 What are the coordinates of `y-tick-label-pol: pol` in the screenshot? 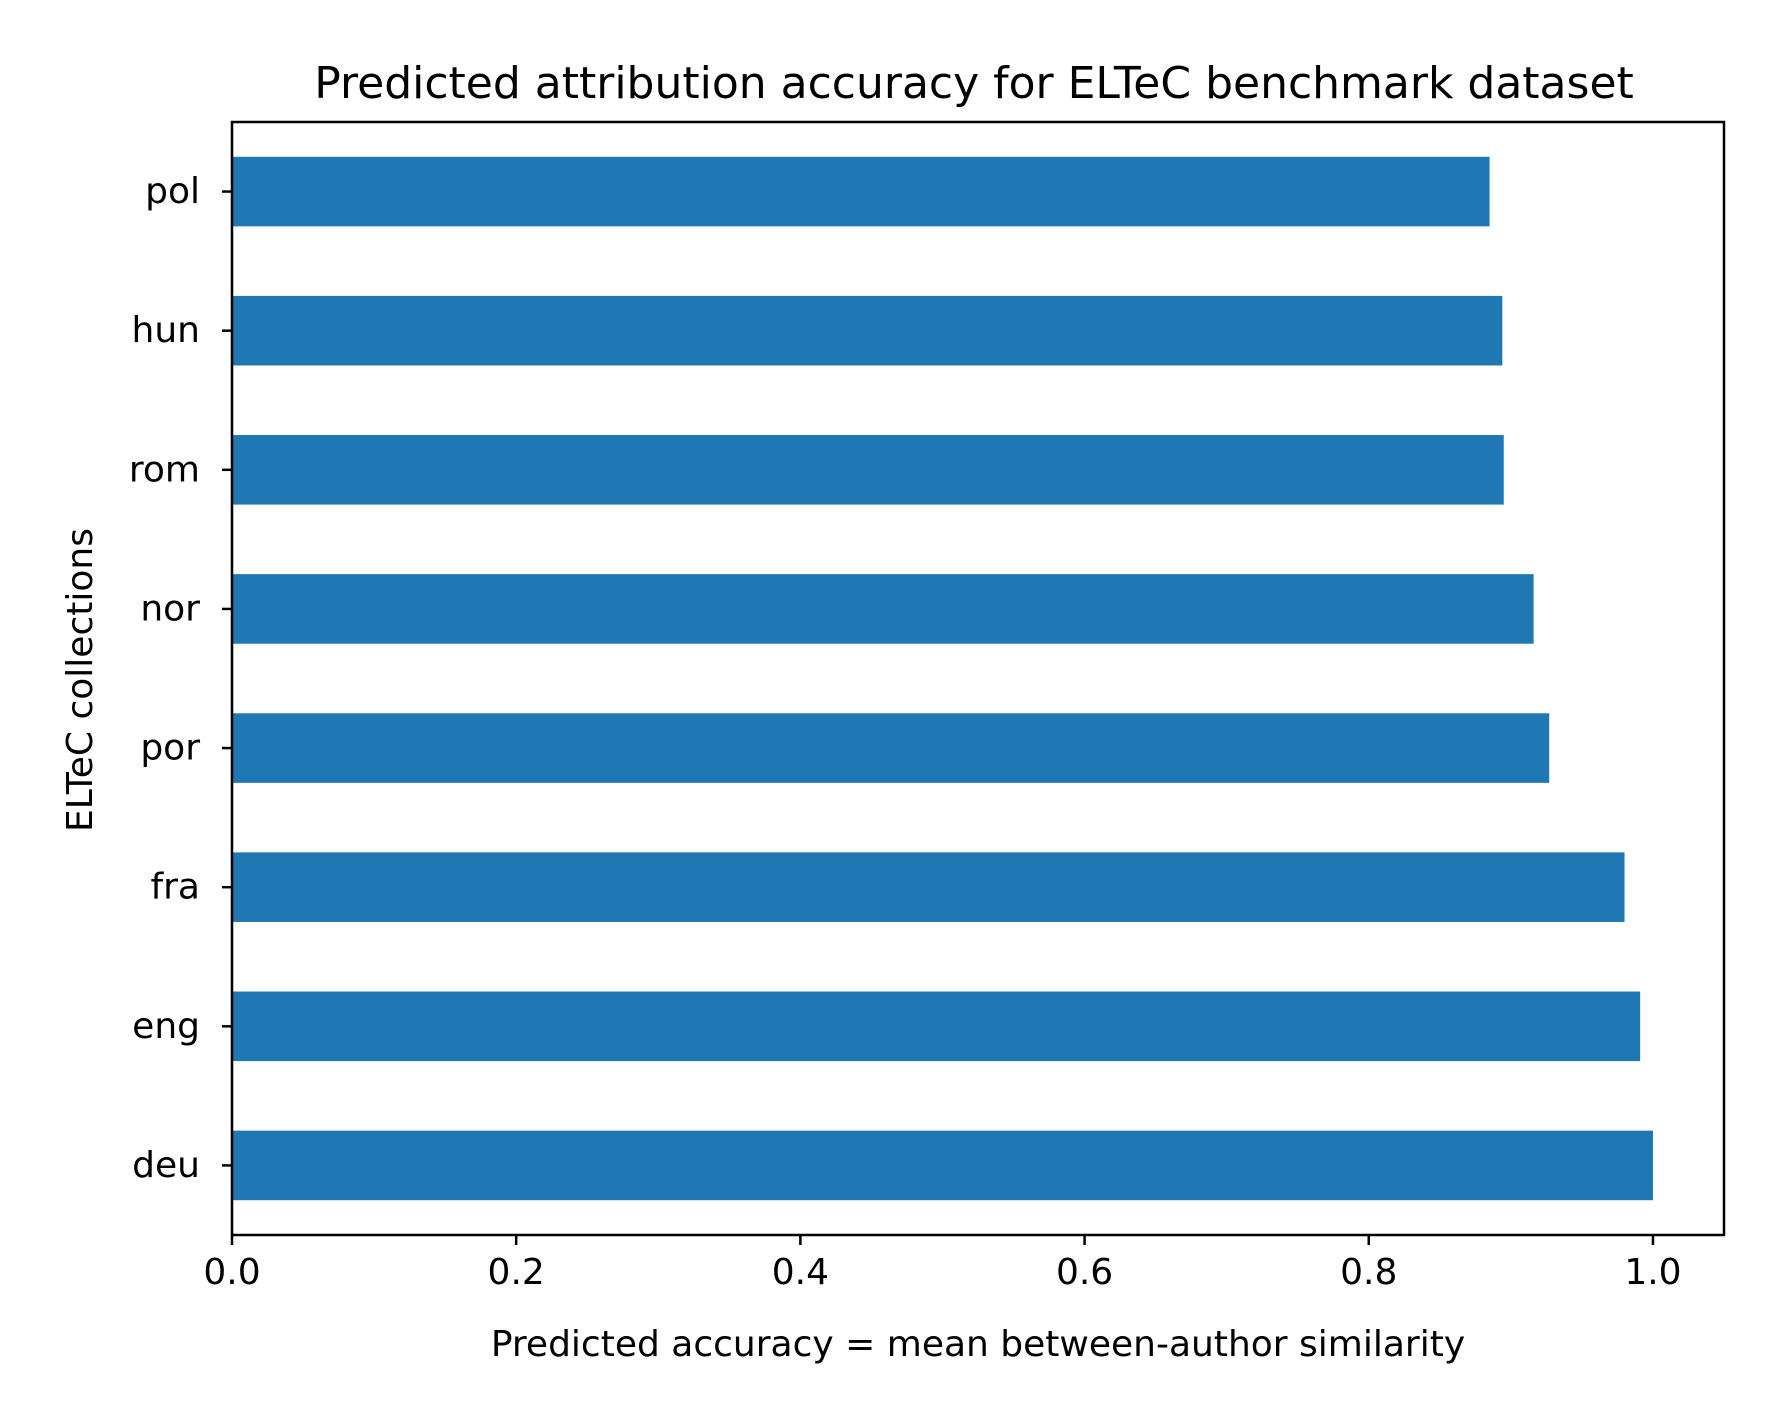 It's located at (172, 191).